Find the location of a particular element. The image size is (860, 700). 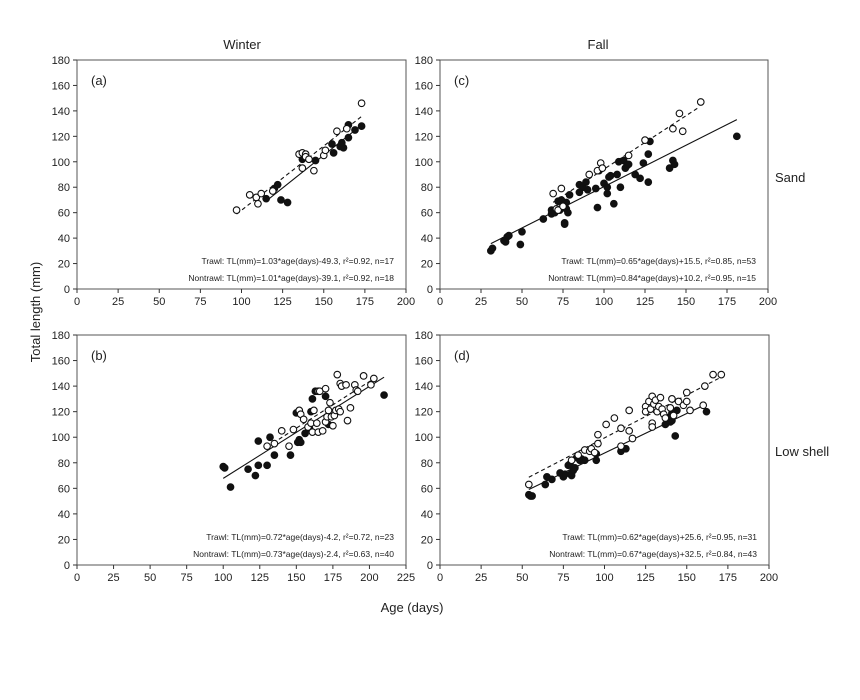

panel-label: (b) is located at coordinates (99, 355).